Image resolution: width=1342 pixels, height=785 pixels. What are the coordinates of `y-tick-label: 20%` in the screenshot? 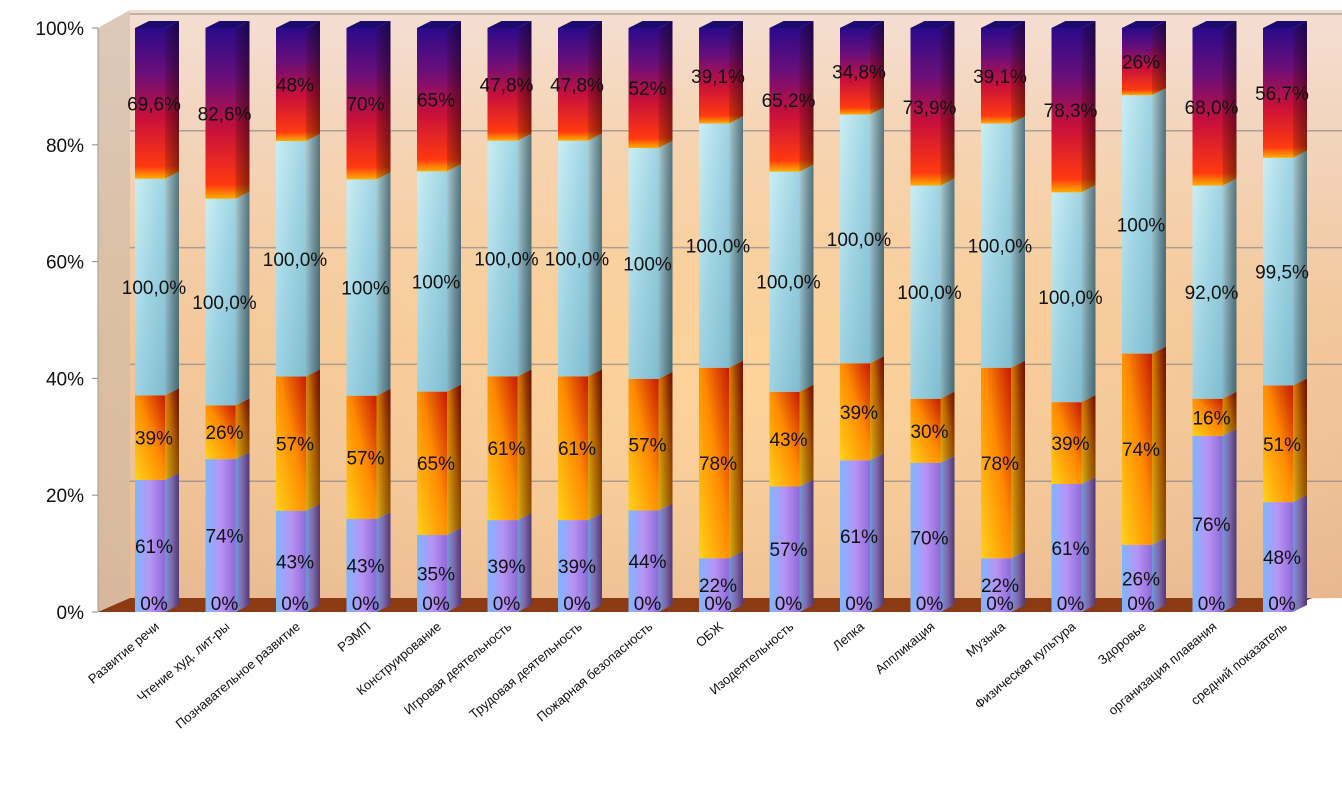 It's located at (65, 496).